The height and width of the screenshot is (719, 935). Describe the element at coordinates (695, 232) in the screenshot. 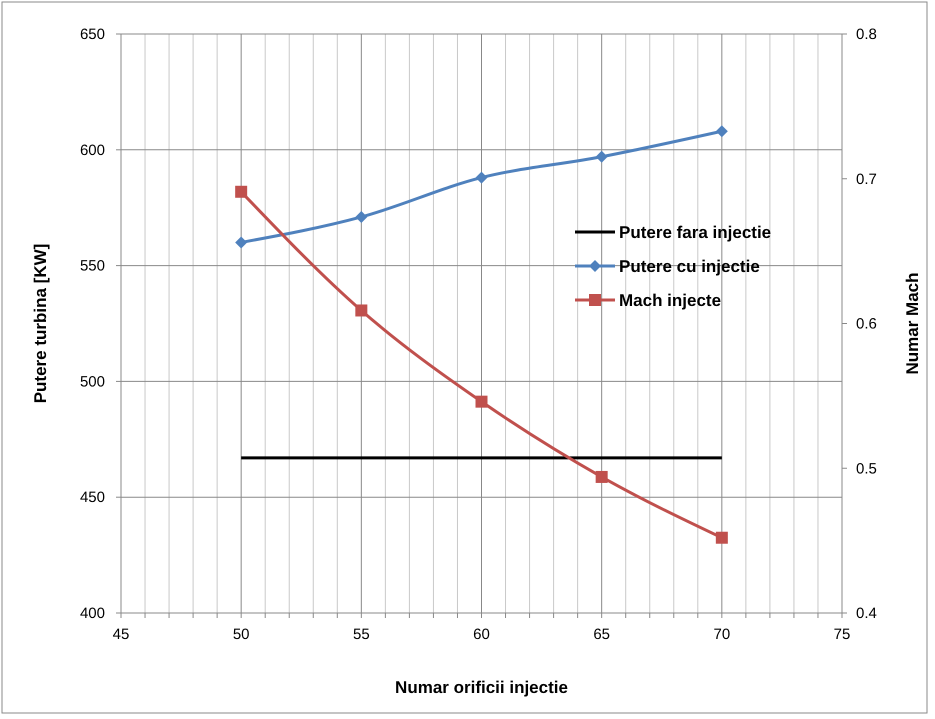

I see `legend-label: Putere fara injectie` at that location.